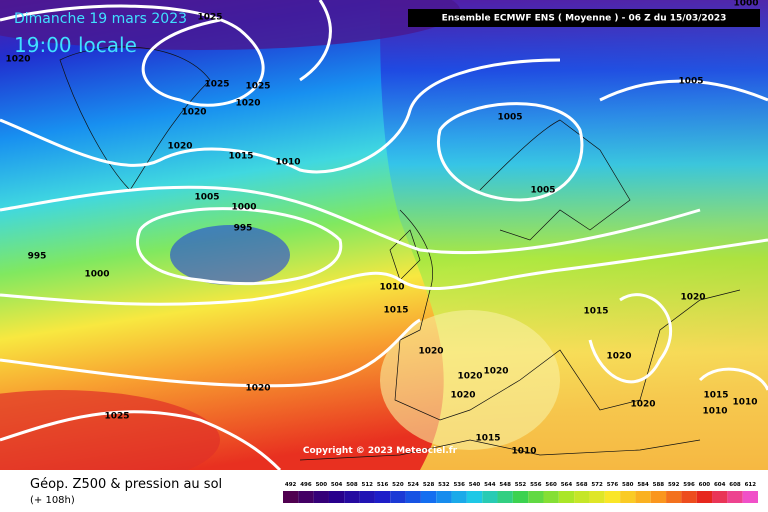  What do you see at coordinates (613, 485) in the screenshot?
I see `scale-label: 576` at bounding box center [613, 485].